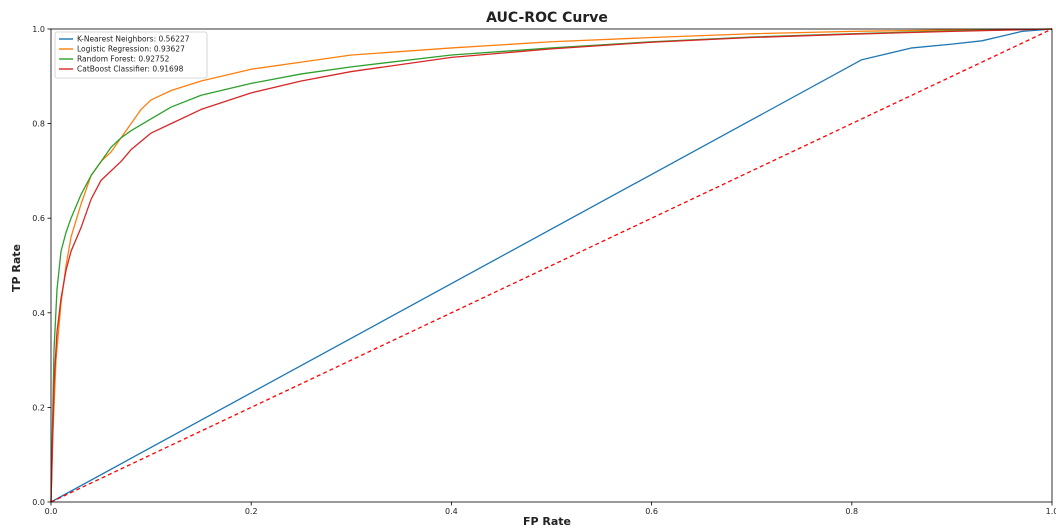 The image size is (1056, 529). What do you see at coordinates (1051, 511) in the screenshot?
I see `x-tick-label: 1.0` at bounding box center [1051, 511].